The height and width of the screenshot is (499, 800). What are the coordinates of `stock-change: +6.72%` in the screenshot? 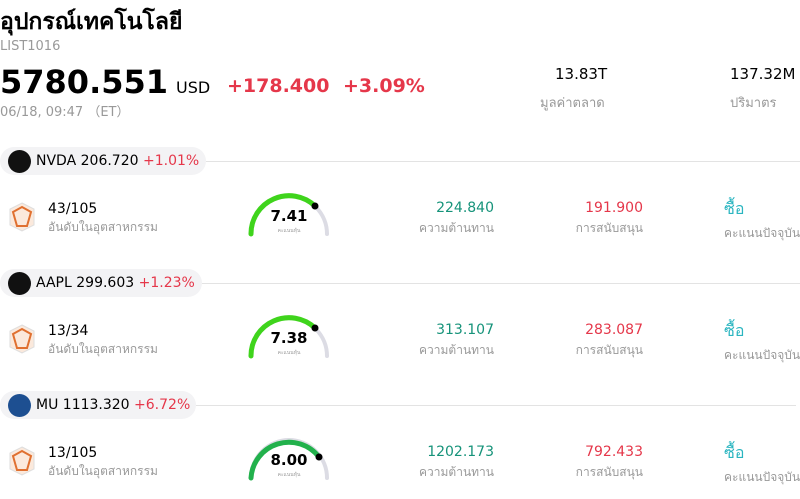 It's located at (162, 405).